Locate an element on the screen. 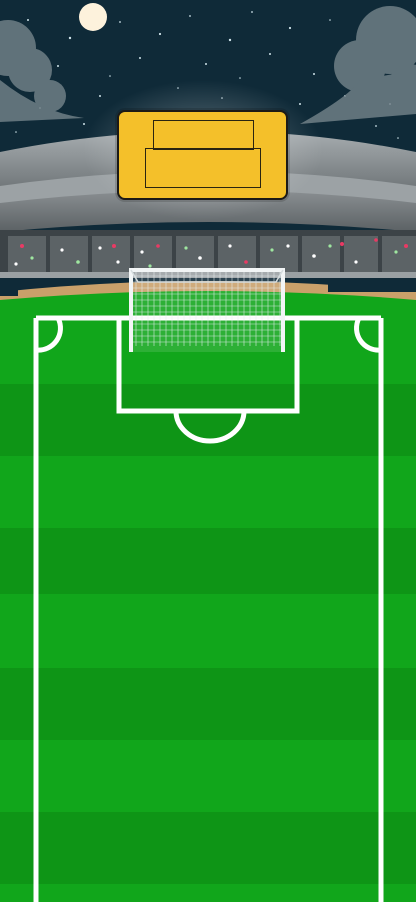 Image resolution: width=416 pixels, height=902 pixels. crowd-lights is located at coordinates (211, 253).